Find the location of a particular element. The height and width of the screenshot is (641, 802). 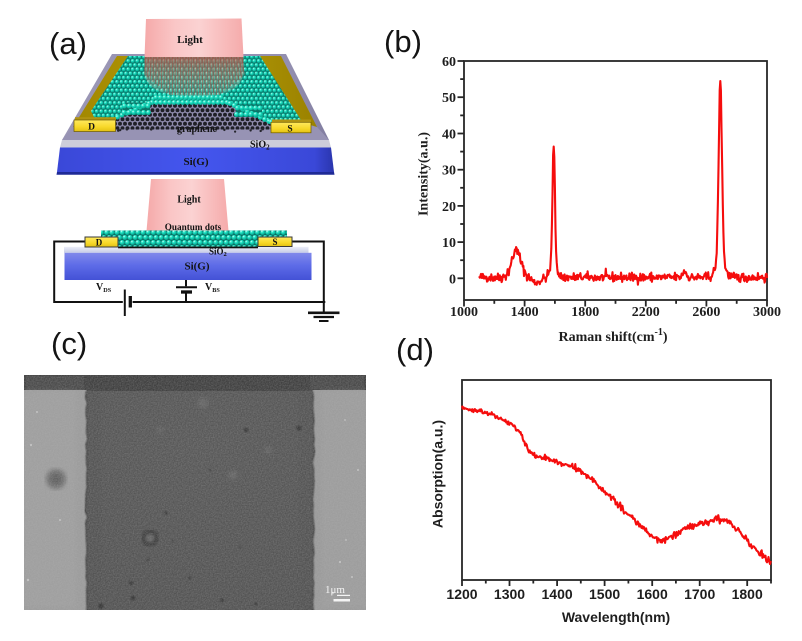

svg-text: 0 is located at coordinates (452, 279).